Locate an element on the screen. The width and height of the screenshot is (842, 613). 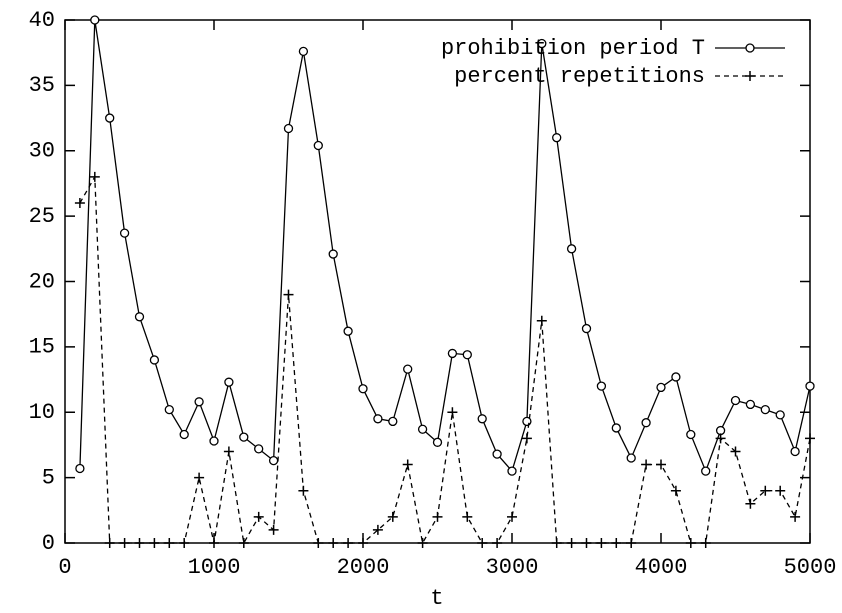
legend-marker is located at coordinates (750, 76).